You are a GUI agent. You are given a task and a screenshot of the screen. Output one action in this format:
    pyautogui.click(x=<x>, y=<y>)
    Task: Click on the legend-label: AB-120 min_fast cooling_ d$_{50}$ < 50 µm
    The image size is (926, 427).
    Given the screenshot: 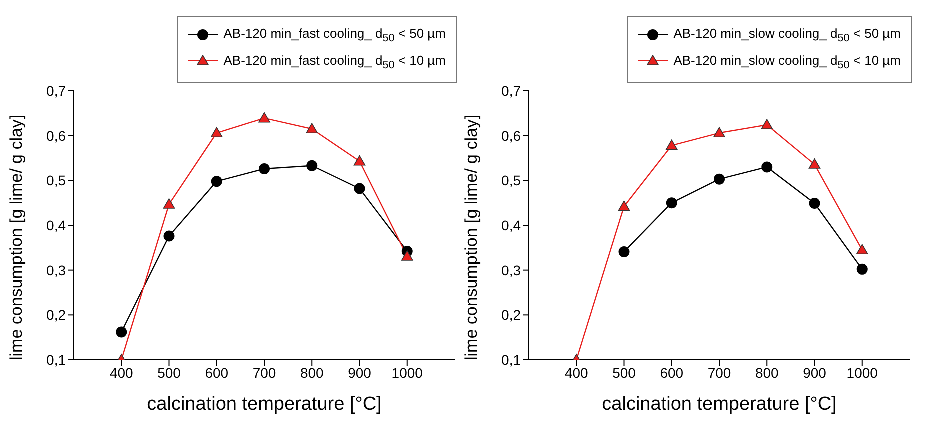 What is the action you would take?
    pyautogui.click(x=335, y=35)
    